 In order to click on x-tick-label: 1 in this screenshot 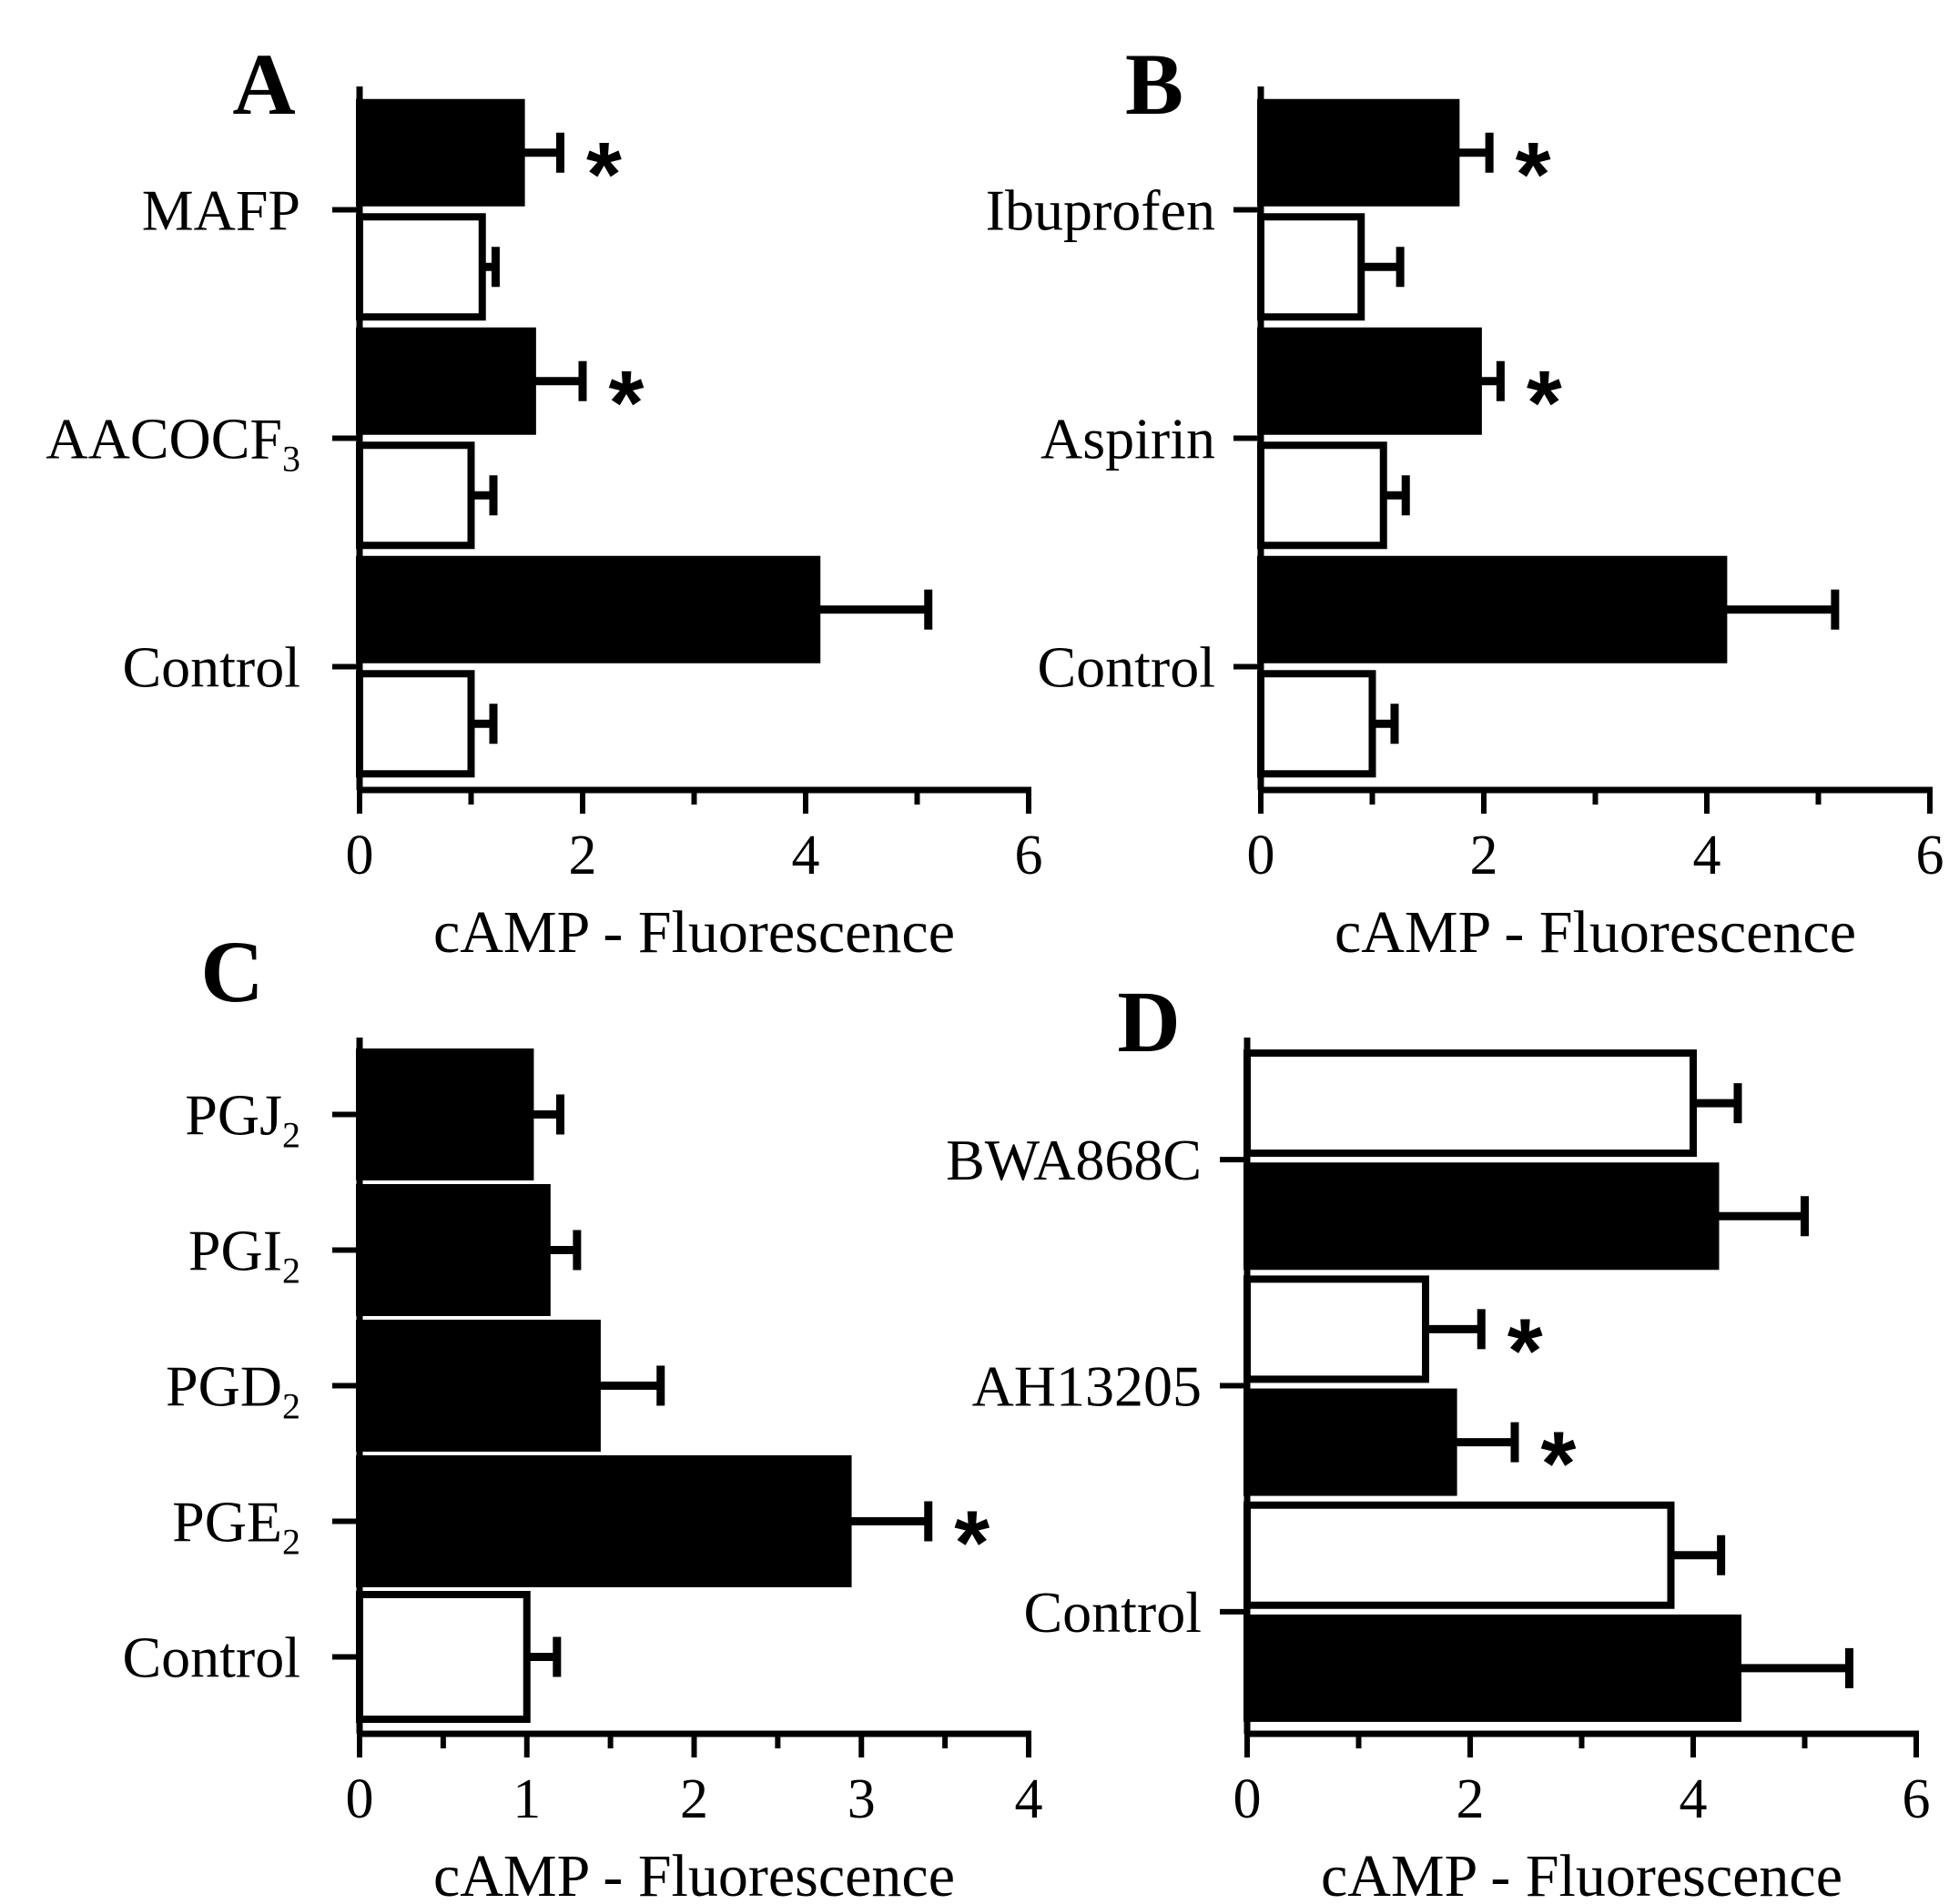, I will do `click(527, 1799)`.